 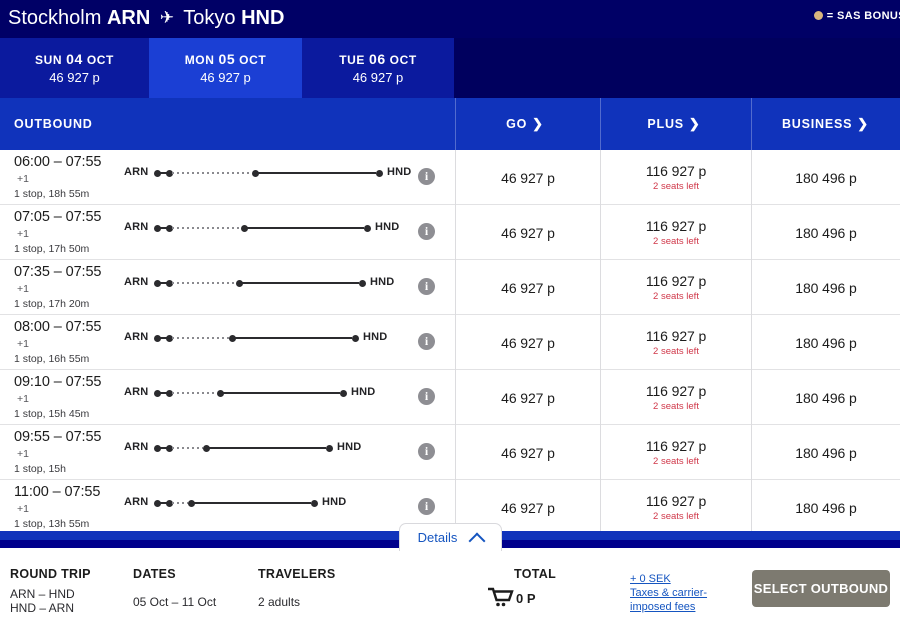 I want to click on flight-stops-duration: 1 stop, 18h 55m, so click(x=52, y=194).